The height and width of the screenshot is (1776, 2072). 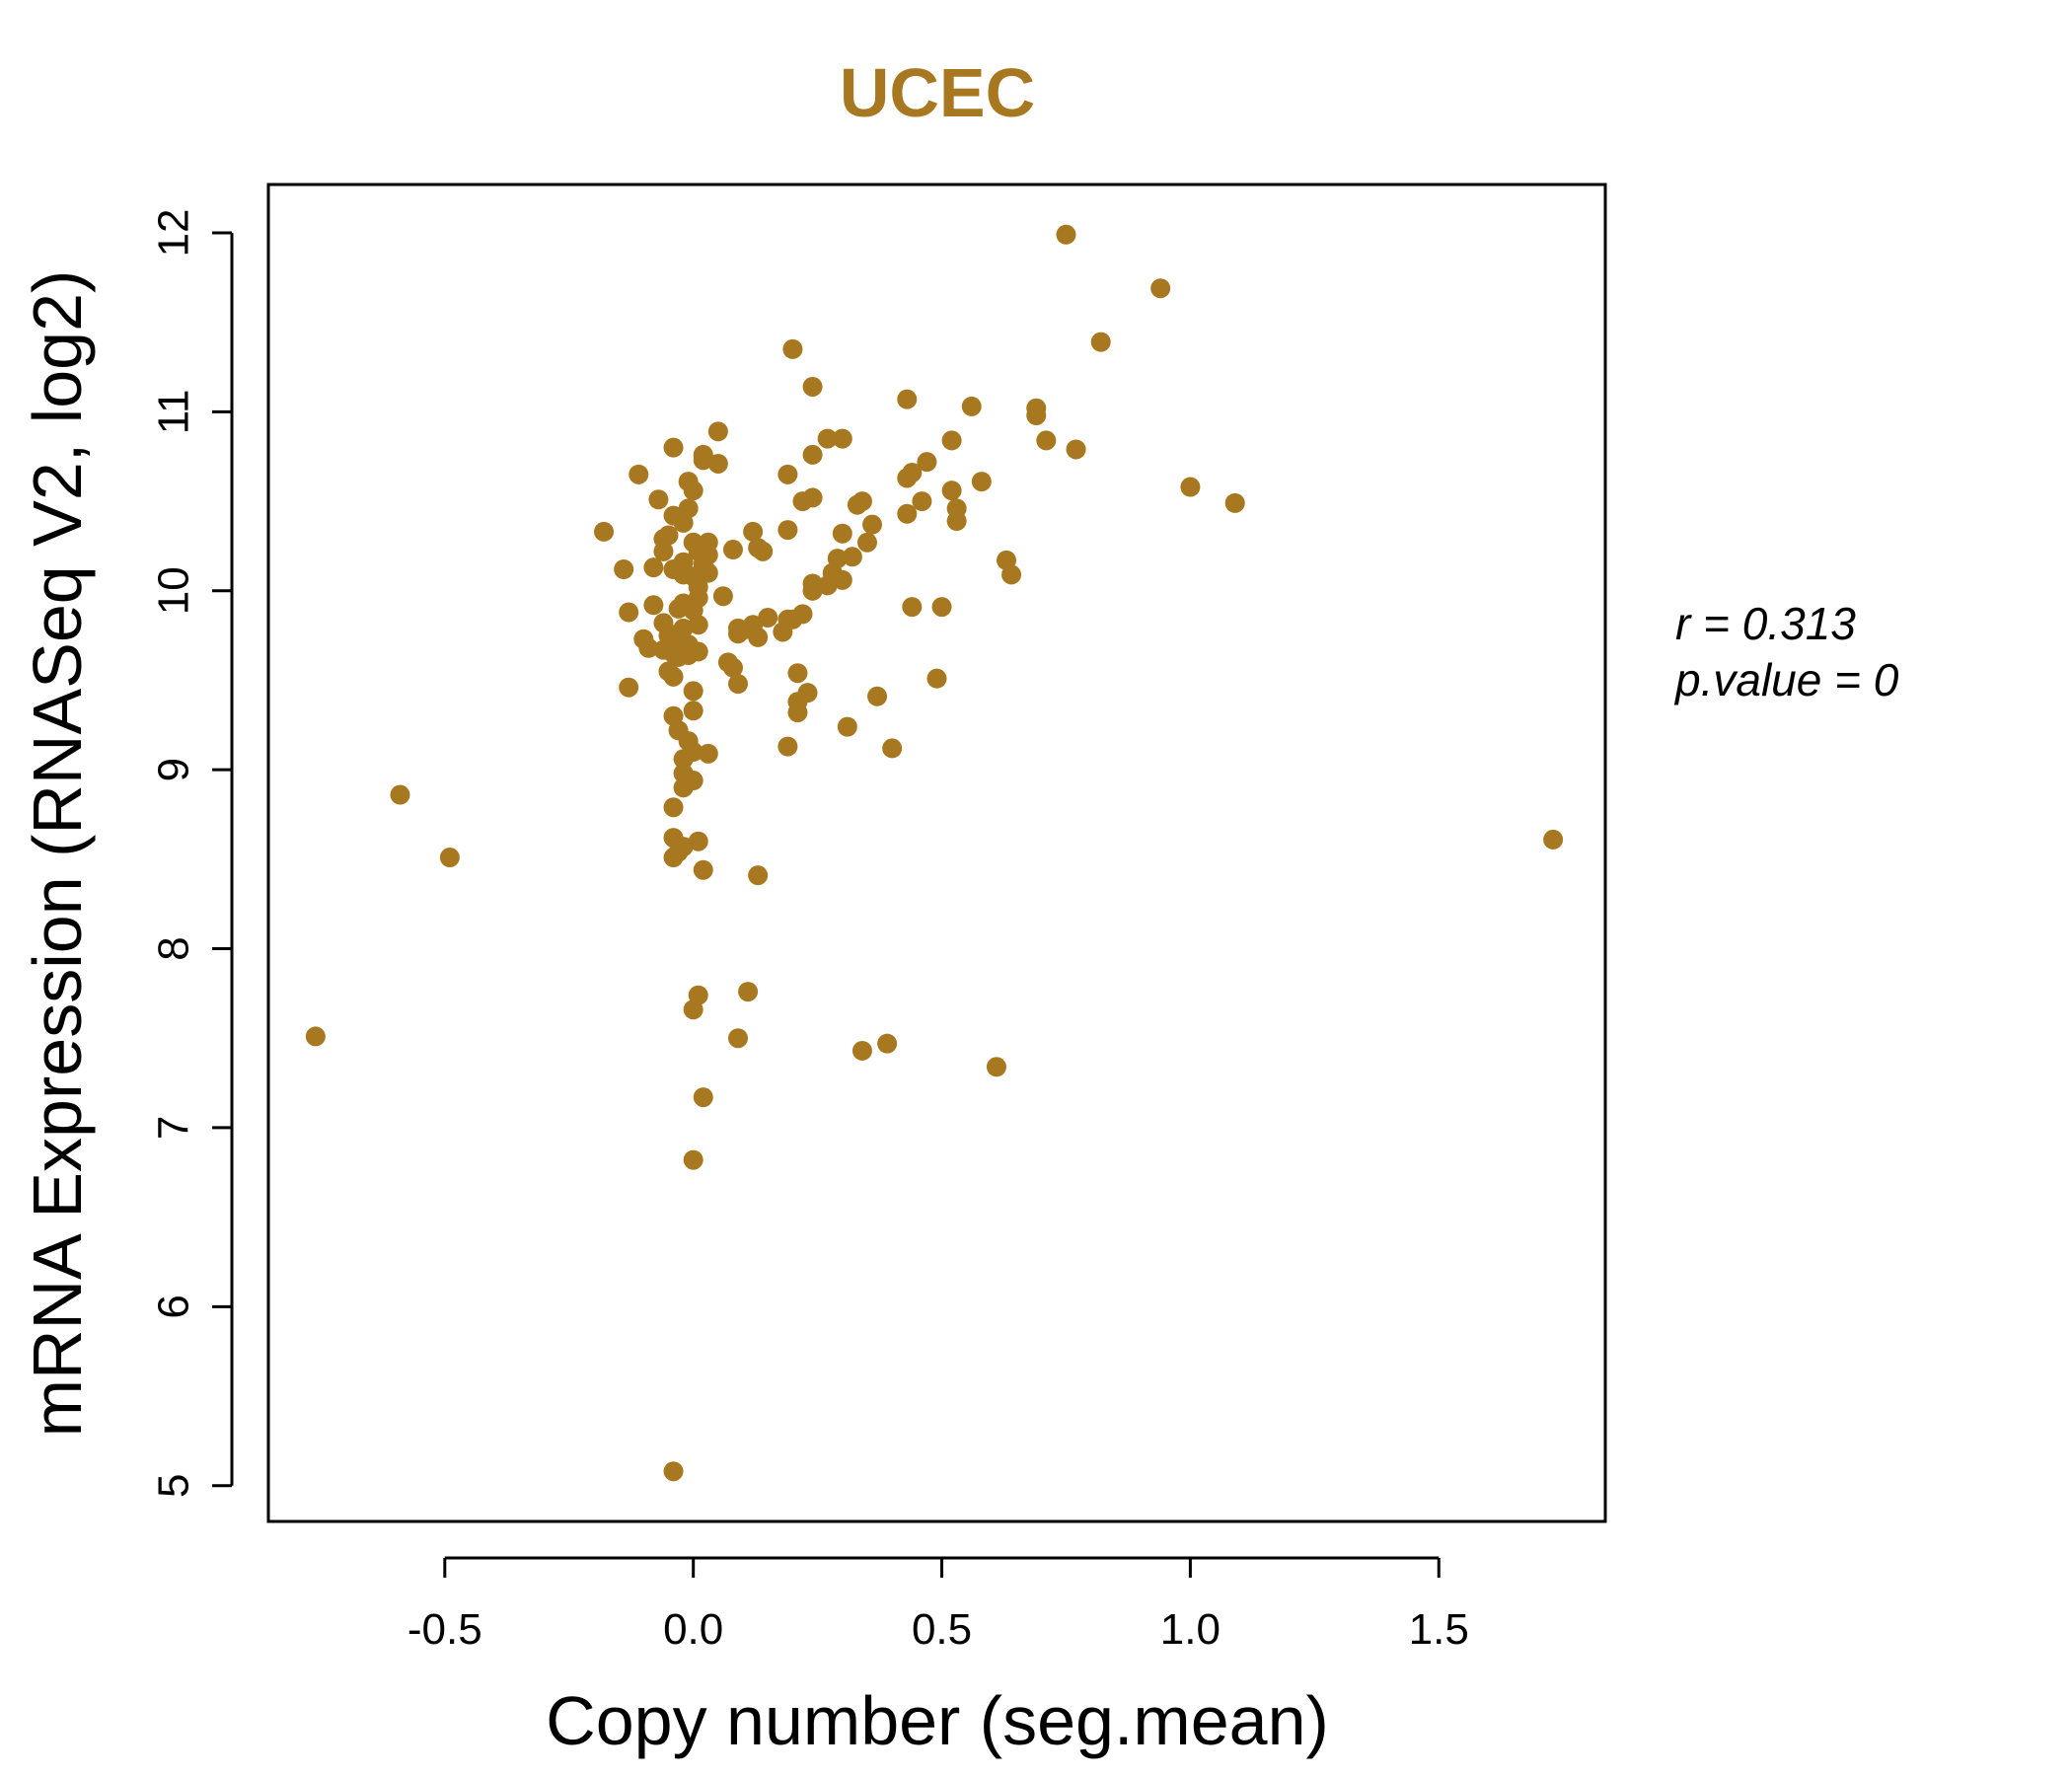 What do you see at coordinates (174, 948) in the screenshot?
I see `y-tick-label: 8` at bounding box center [174, 948].